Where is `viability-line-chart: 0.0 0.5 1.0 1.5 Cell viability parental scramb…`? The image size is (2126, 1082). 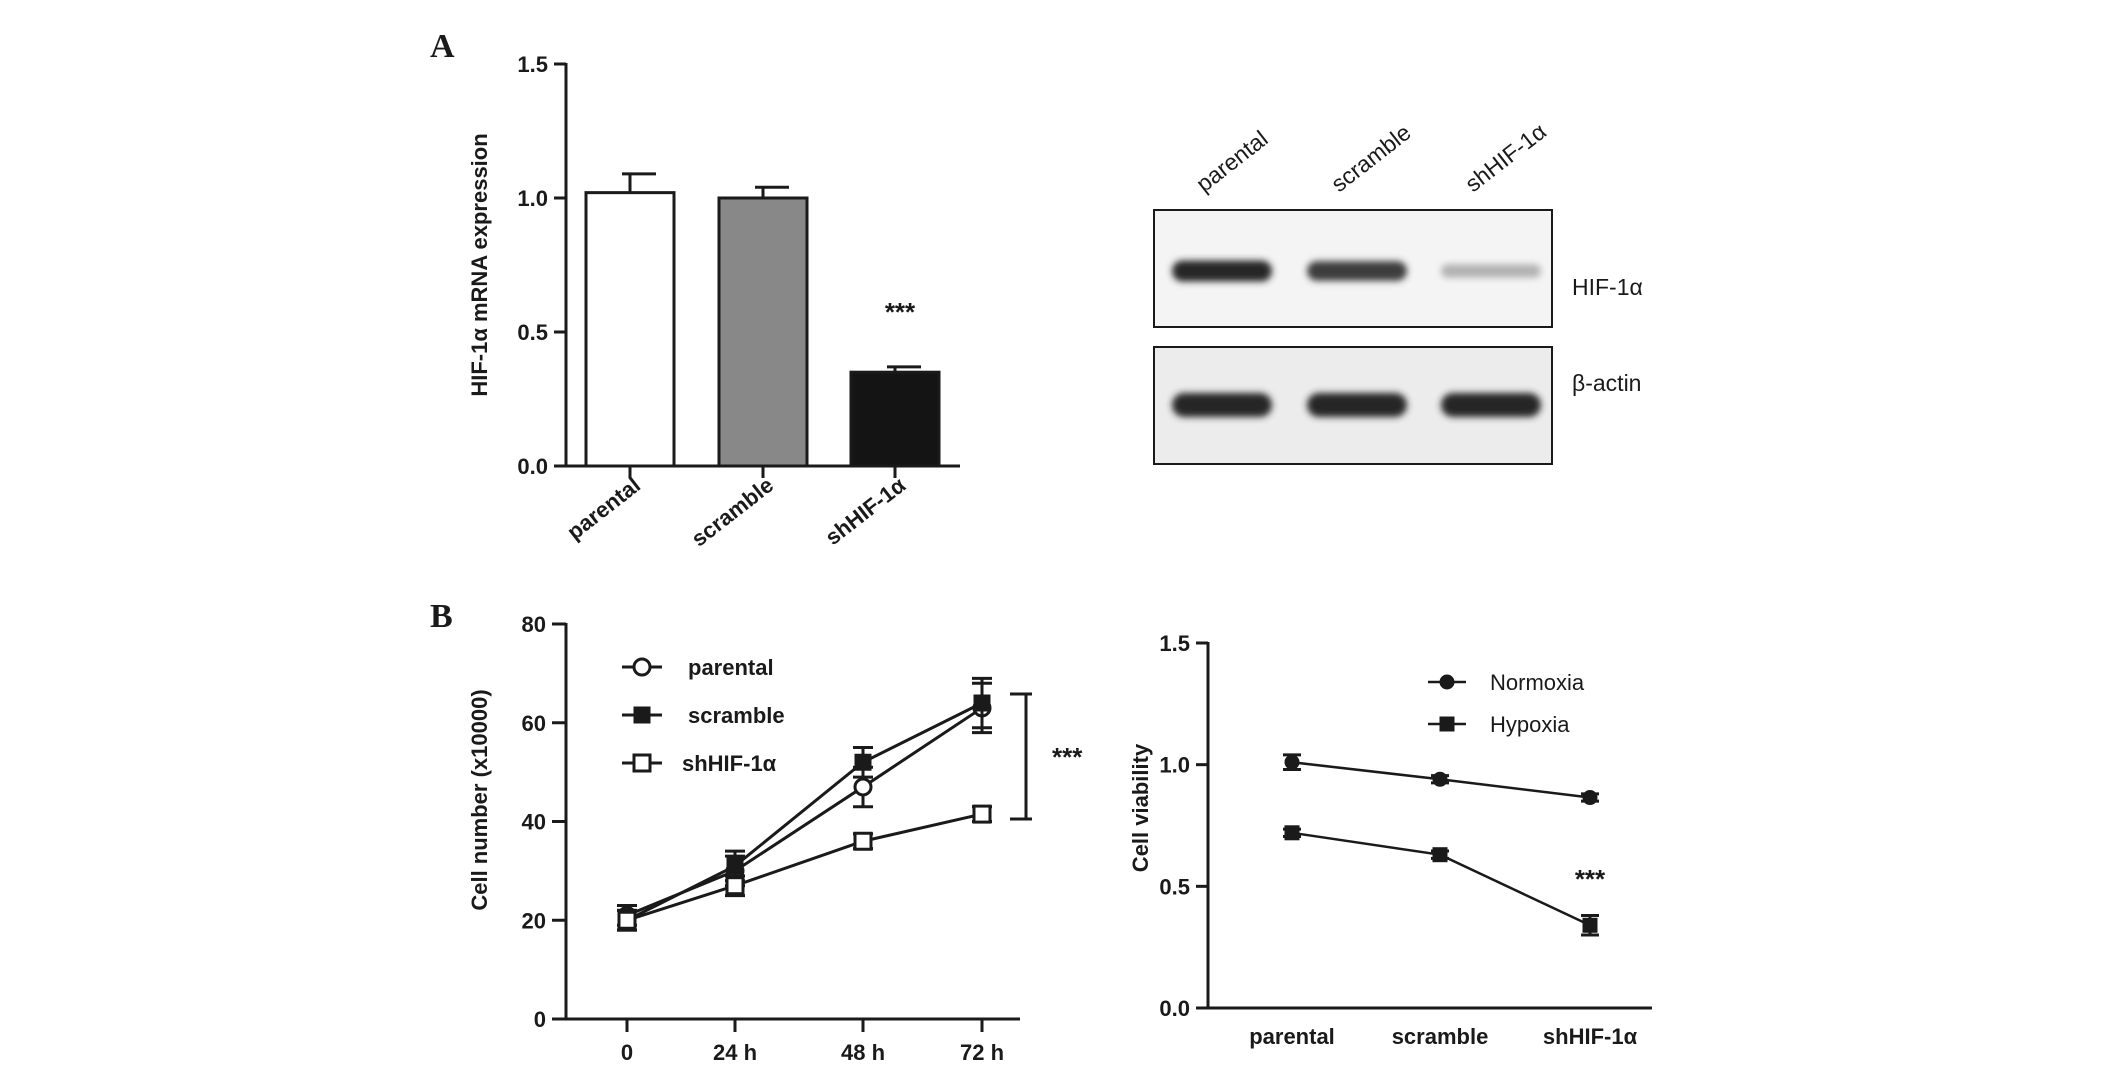 viability-line-chart: 0.0 0.5 1.0 1.5 Cell viability parental scramb… is located at coordinates (1390, 840).